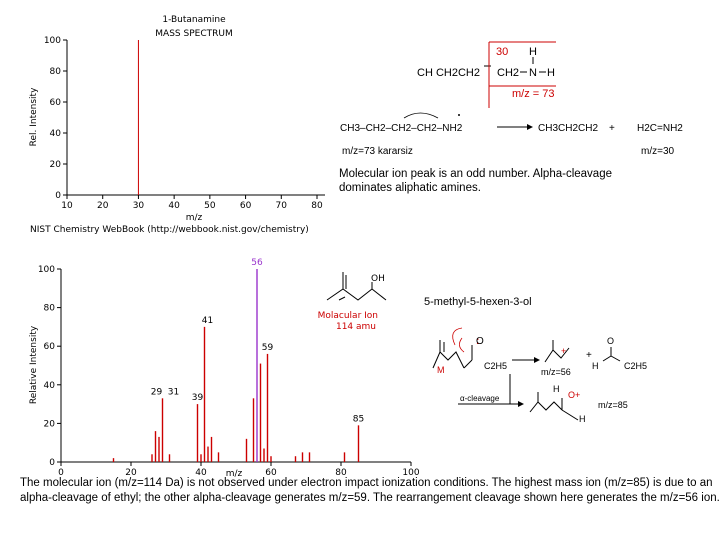  What do you see at coordinates (589, 355) in the screenshot?
I see `scheme2-plus: +` at bounding box center [589, 355].